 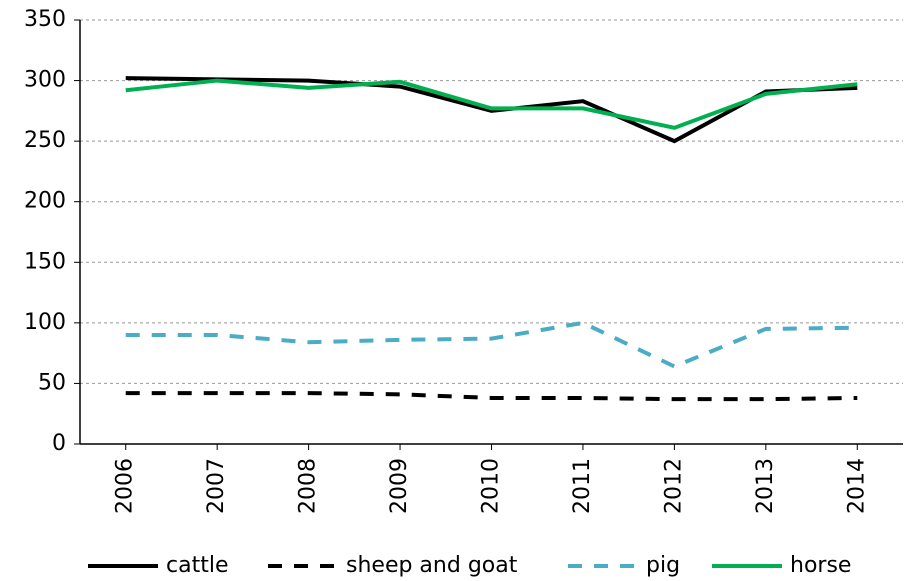 I want to click on legend-label: cattle, so click(x=197, y=565).